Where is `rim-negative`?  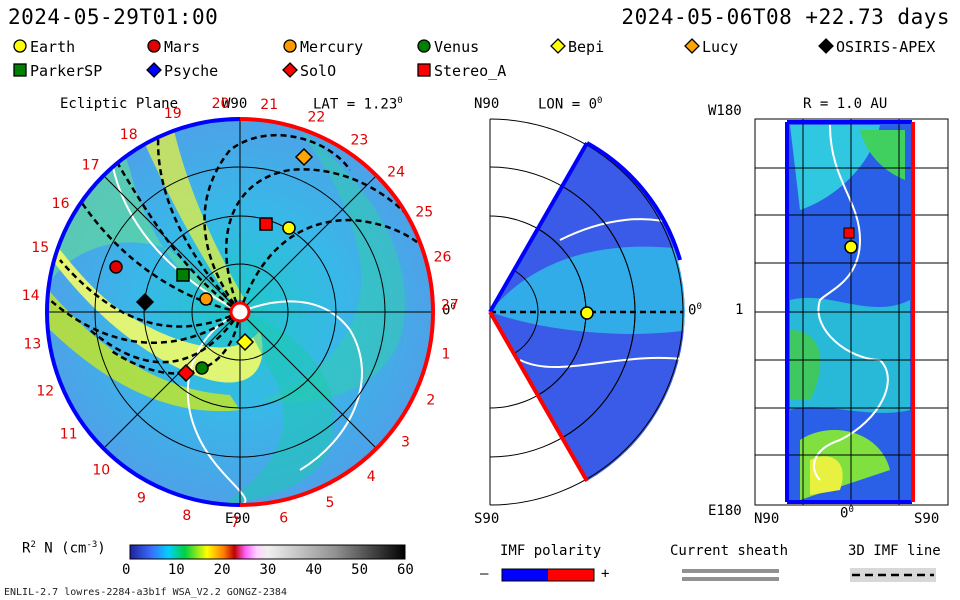
rim-negative is located at coordinates (143, 312).